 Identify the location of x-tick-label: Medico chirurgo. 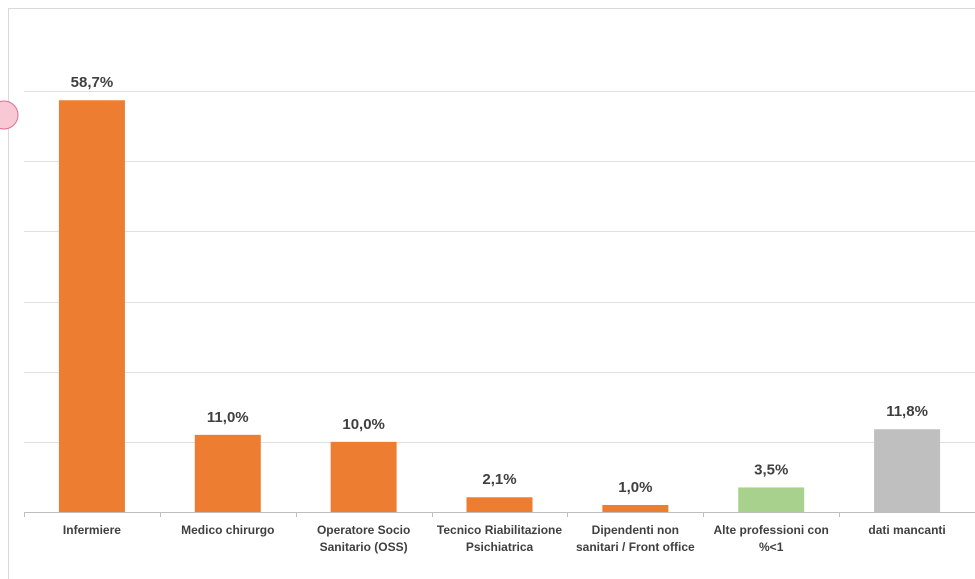
(228, 530).